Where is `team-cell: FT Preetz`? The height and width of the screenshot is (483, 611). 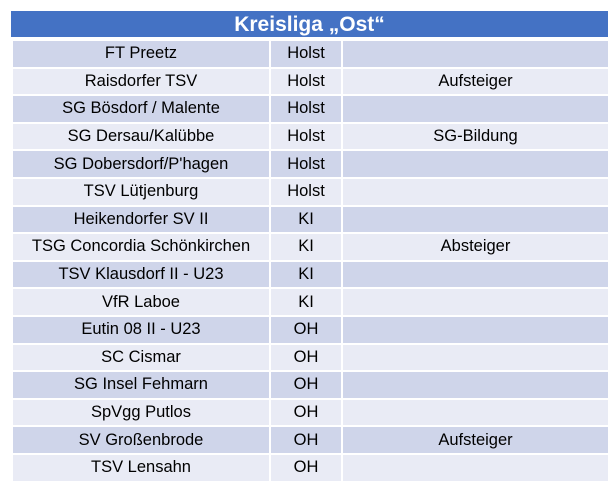
team-cell: FT Preetz is located at coordinates (141, 54).